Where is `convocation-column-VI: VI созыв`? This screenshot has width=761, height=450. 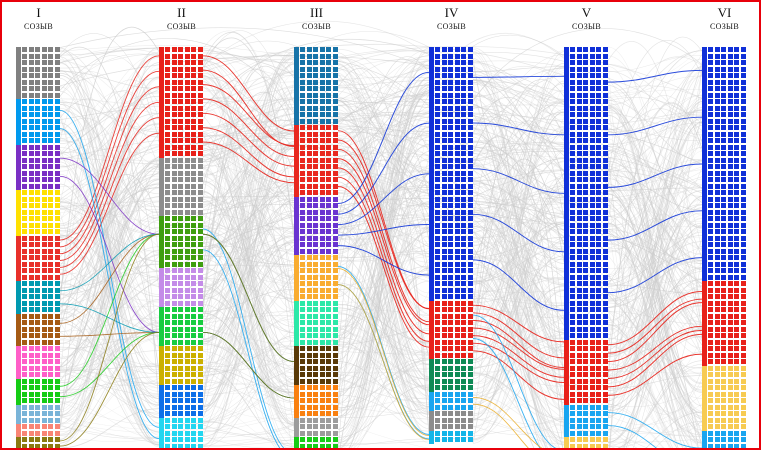
convocation-column-VI: VI созыв is located at coordinates (724, 225).